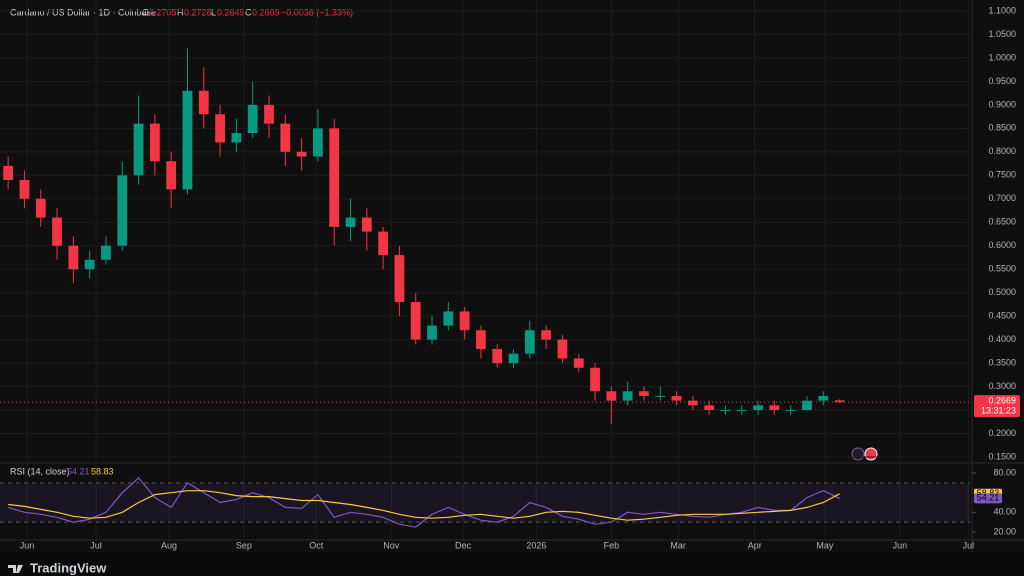  What do you see at coordinates (163, 12) in the screenshot?
I see `open-value: 0.2705` at bounding box center [163, 12].